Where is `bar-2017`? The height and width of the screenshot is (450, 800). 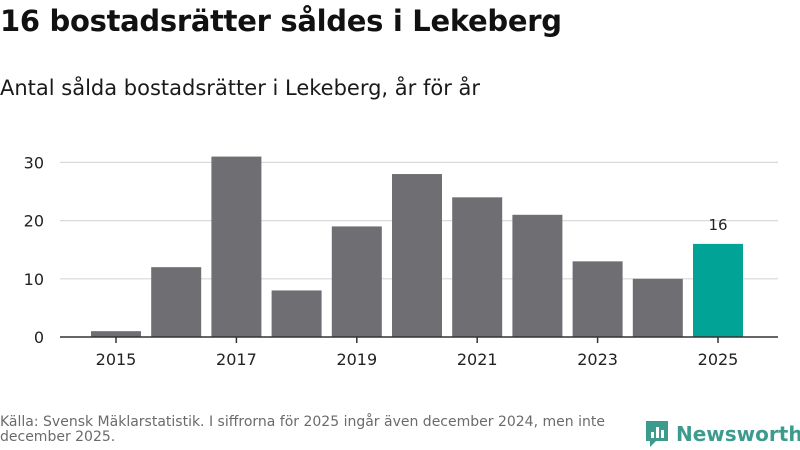 bar-2017 is located at coordinates (236, 246).